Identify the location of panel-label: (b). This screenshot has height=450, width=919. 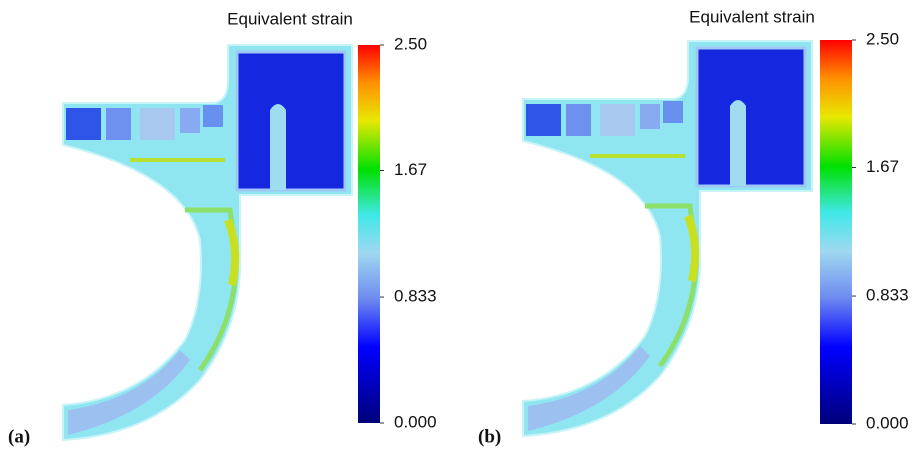
(489, 436).